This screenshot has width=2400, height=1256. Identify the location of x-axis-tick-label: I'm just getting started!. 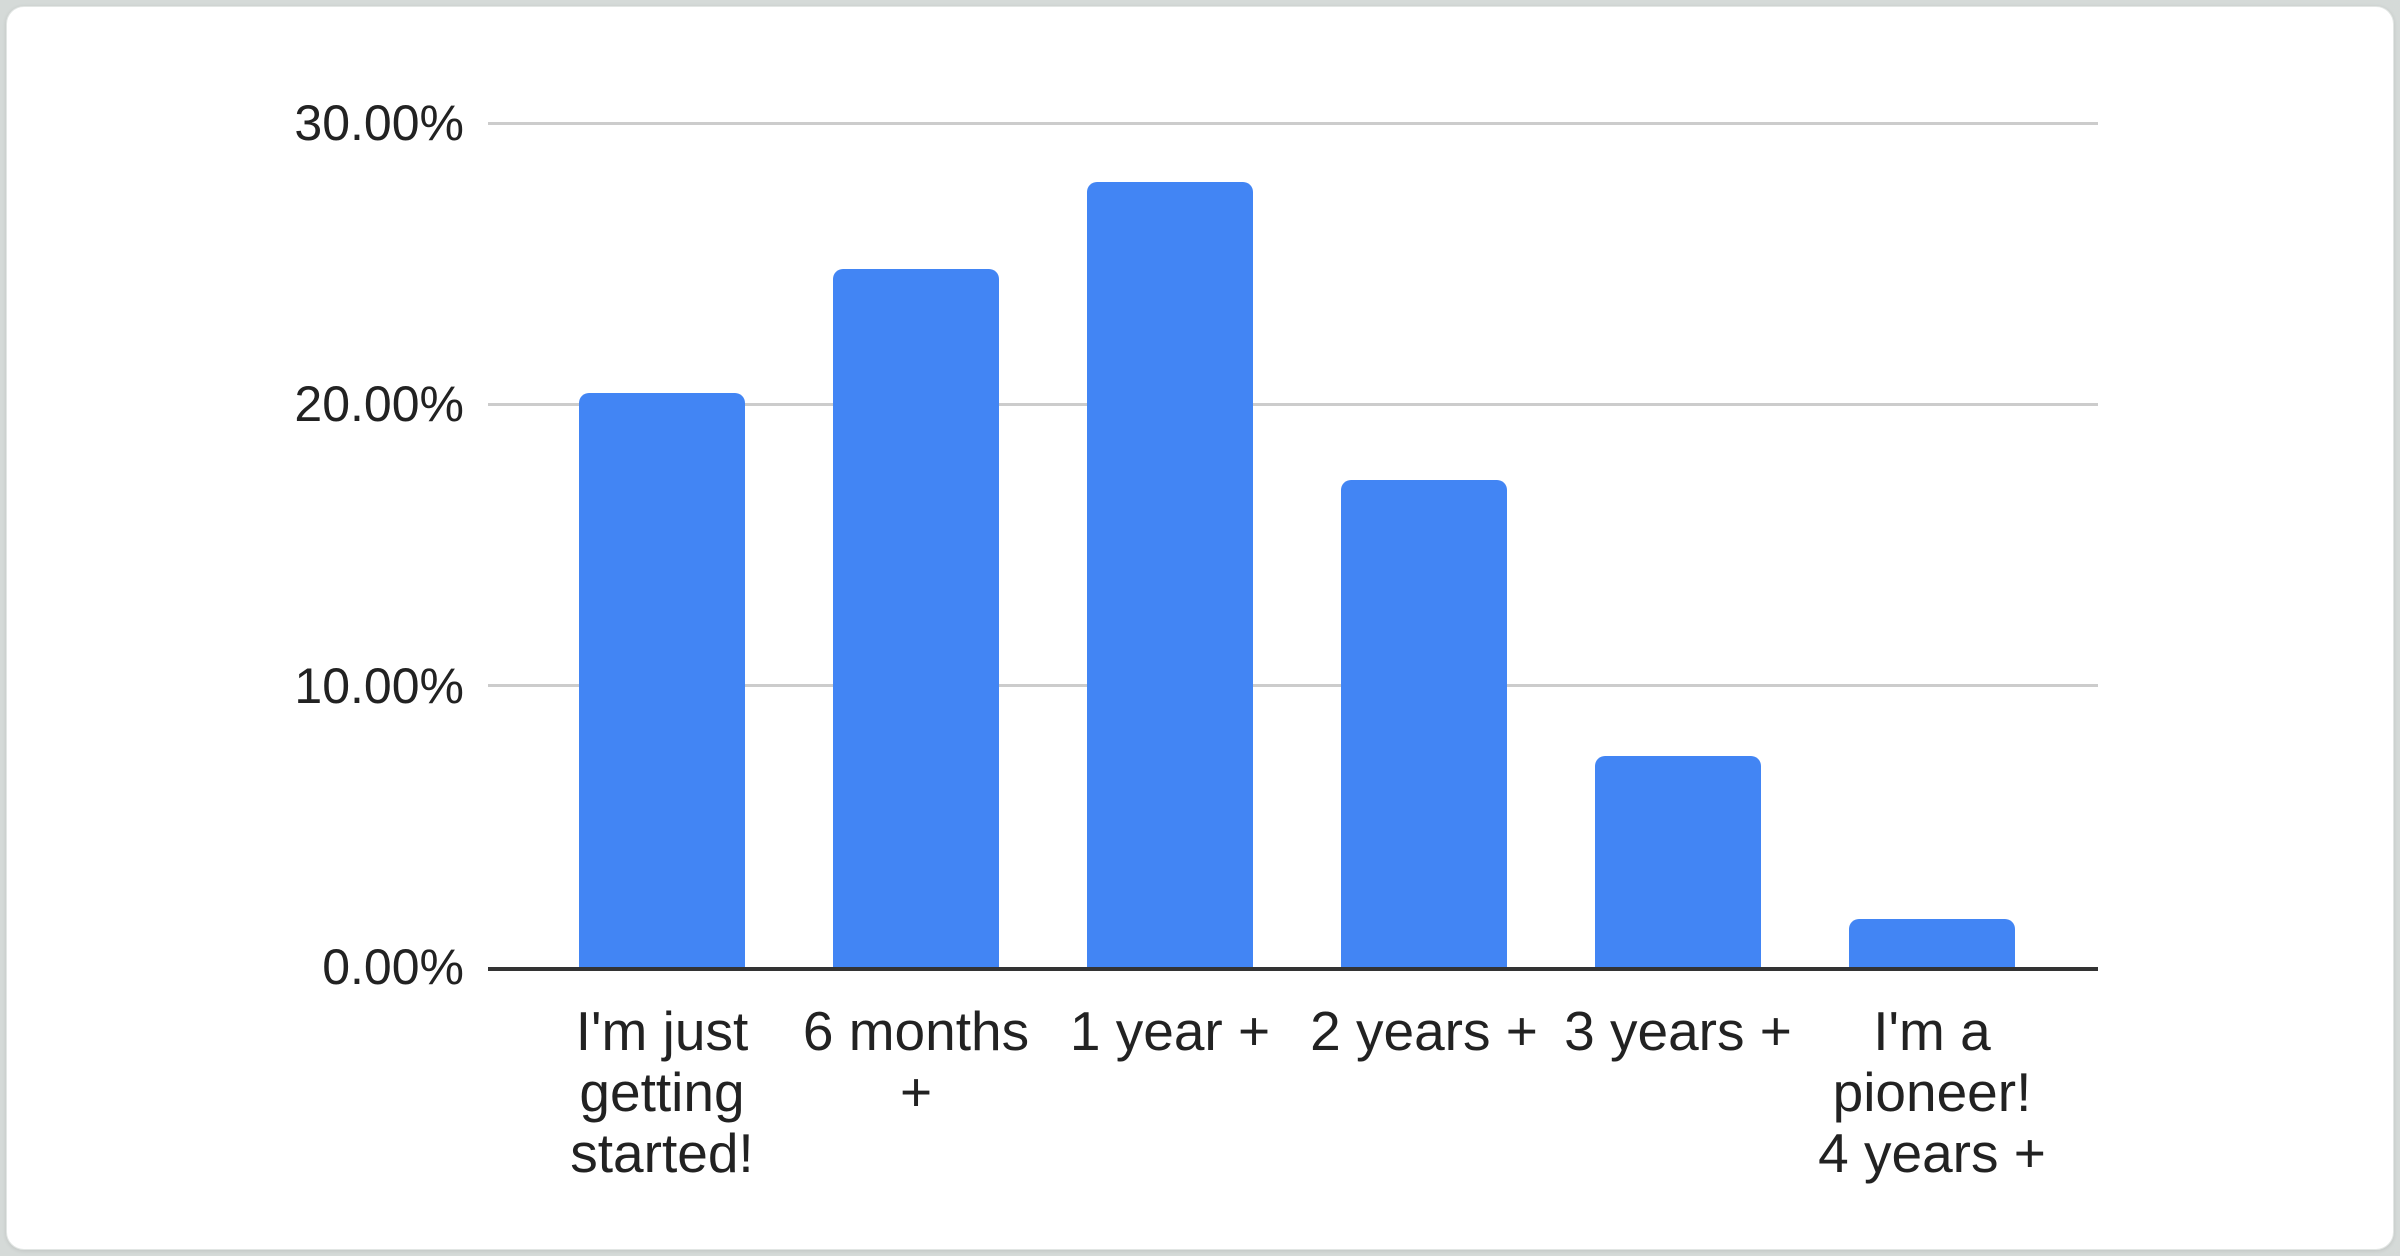
(662, 1092).